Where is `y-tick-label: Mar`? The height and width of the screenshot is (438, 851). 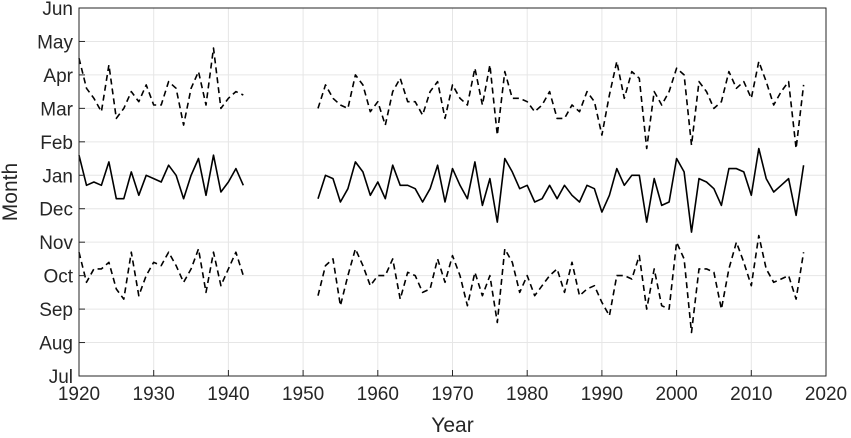 y-tick-label: Mar is located at coordinates (56, 109).